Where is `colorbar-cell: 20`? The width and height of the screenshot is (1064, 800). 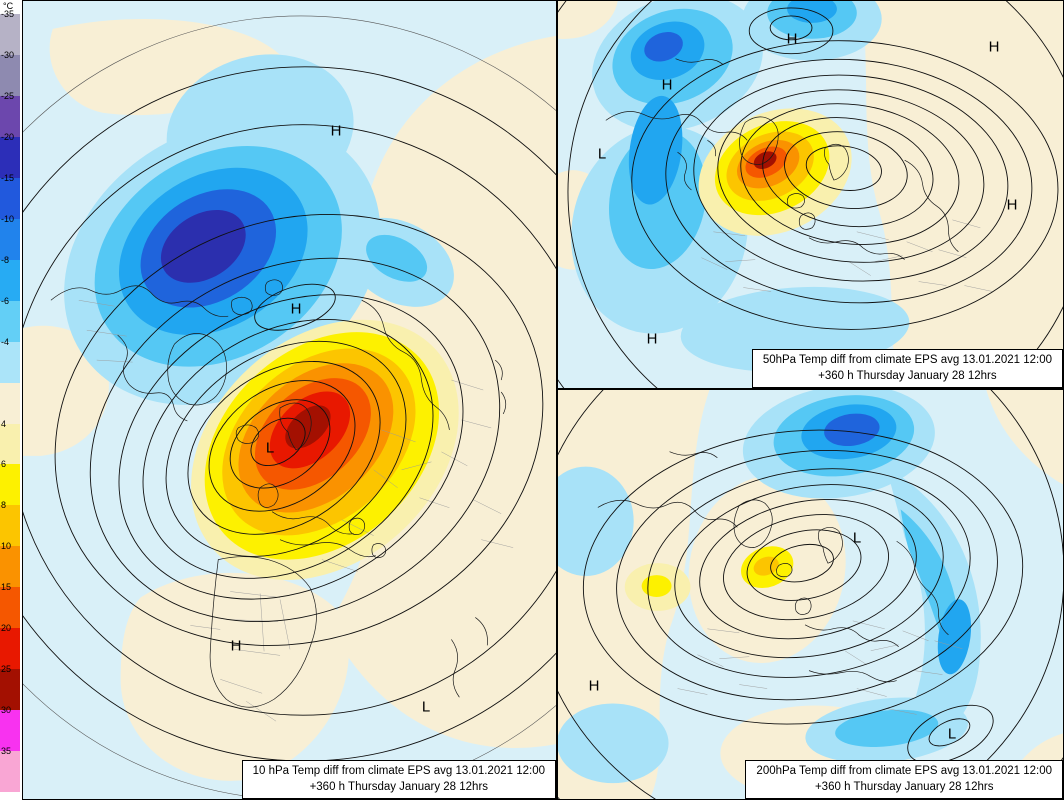
colorbar-cell: 20 is located at coordinates (10, 646).